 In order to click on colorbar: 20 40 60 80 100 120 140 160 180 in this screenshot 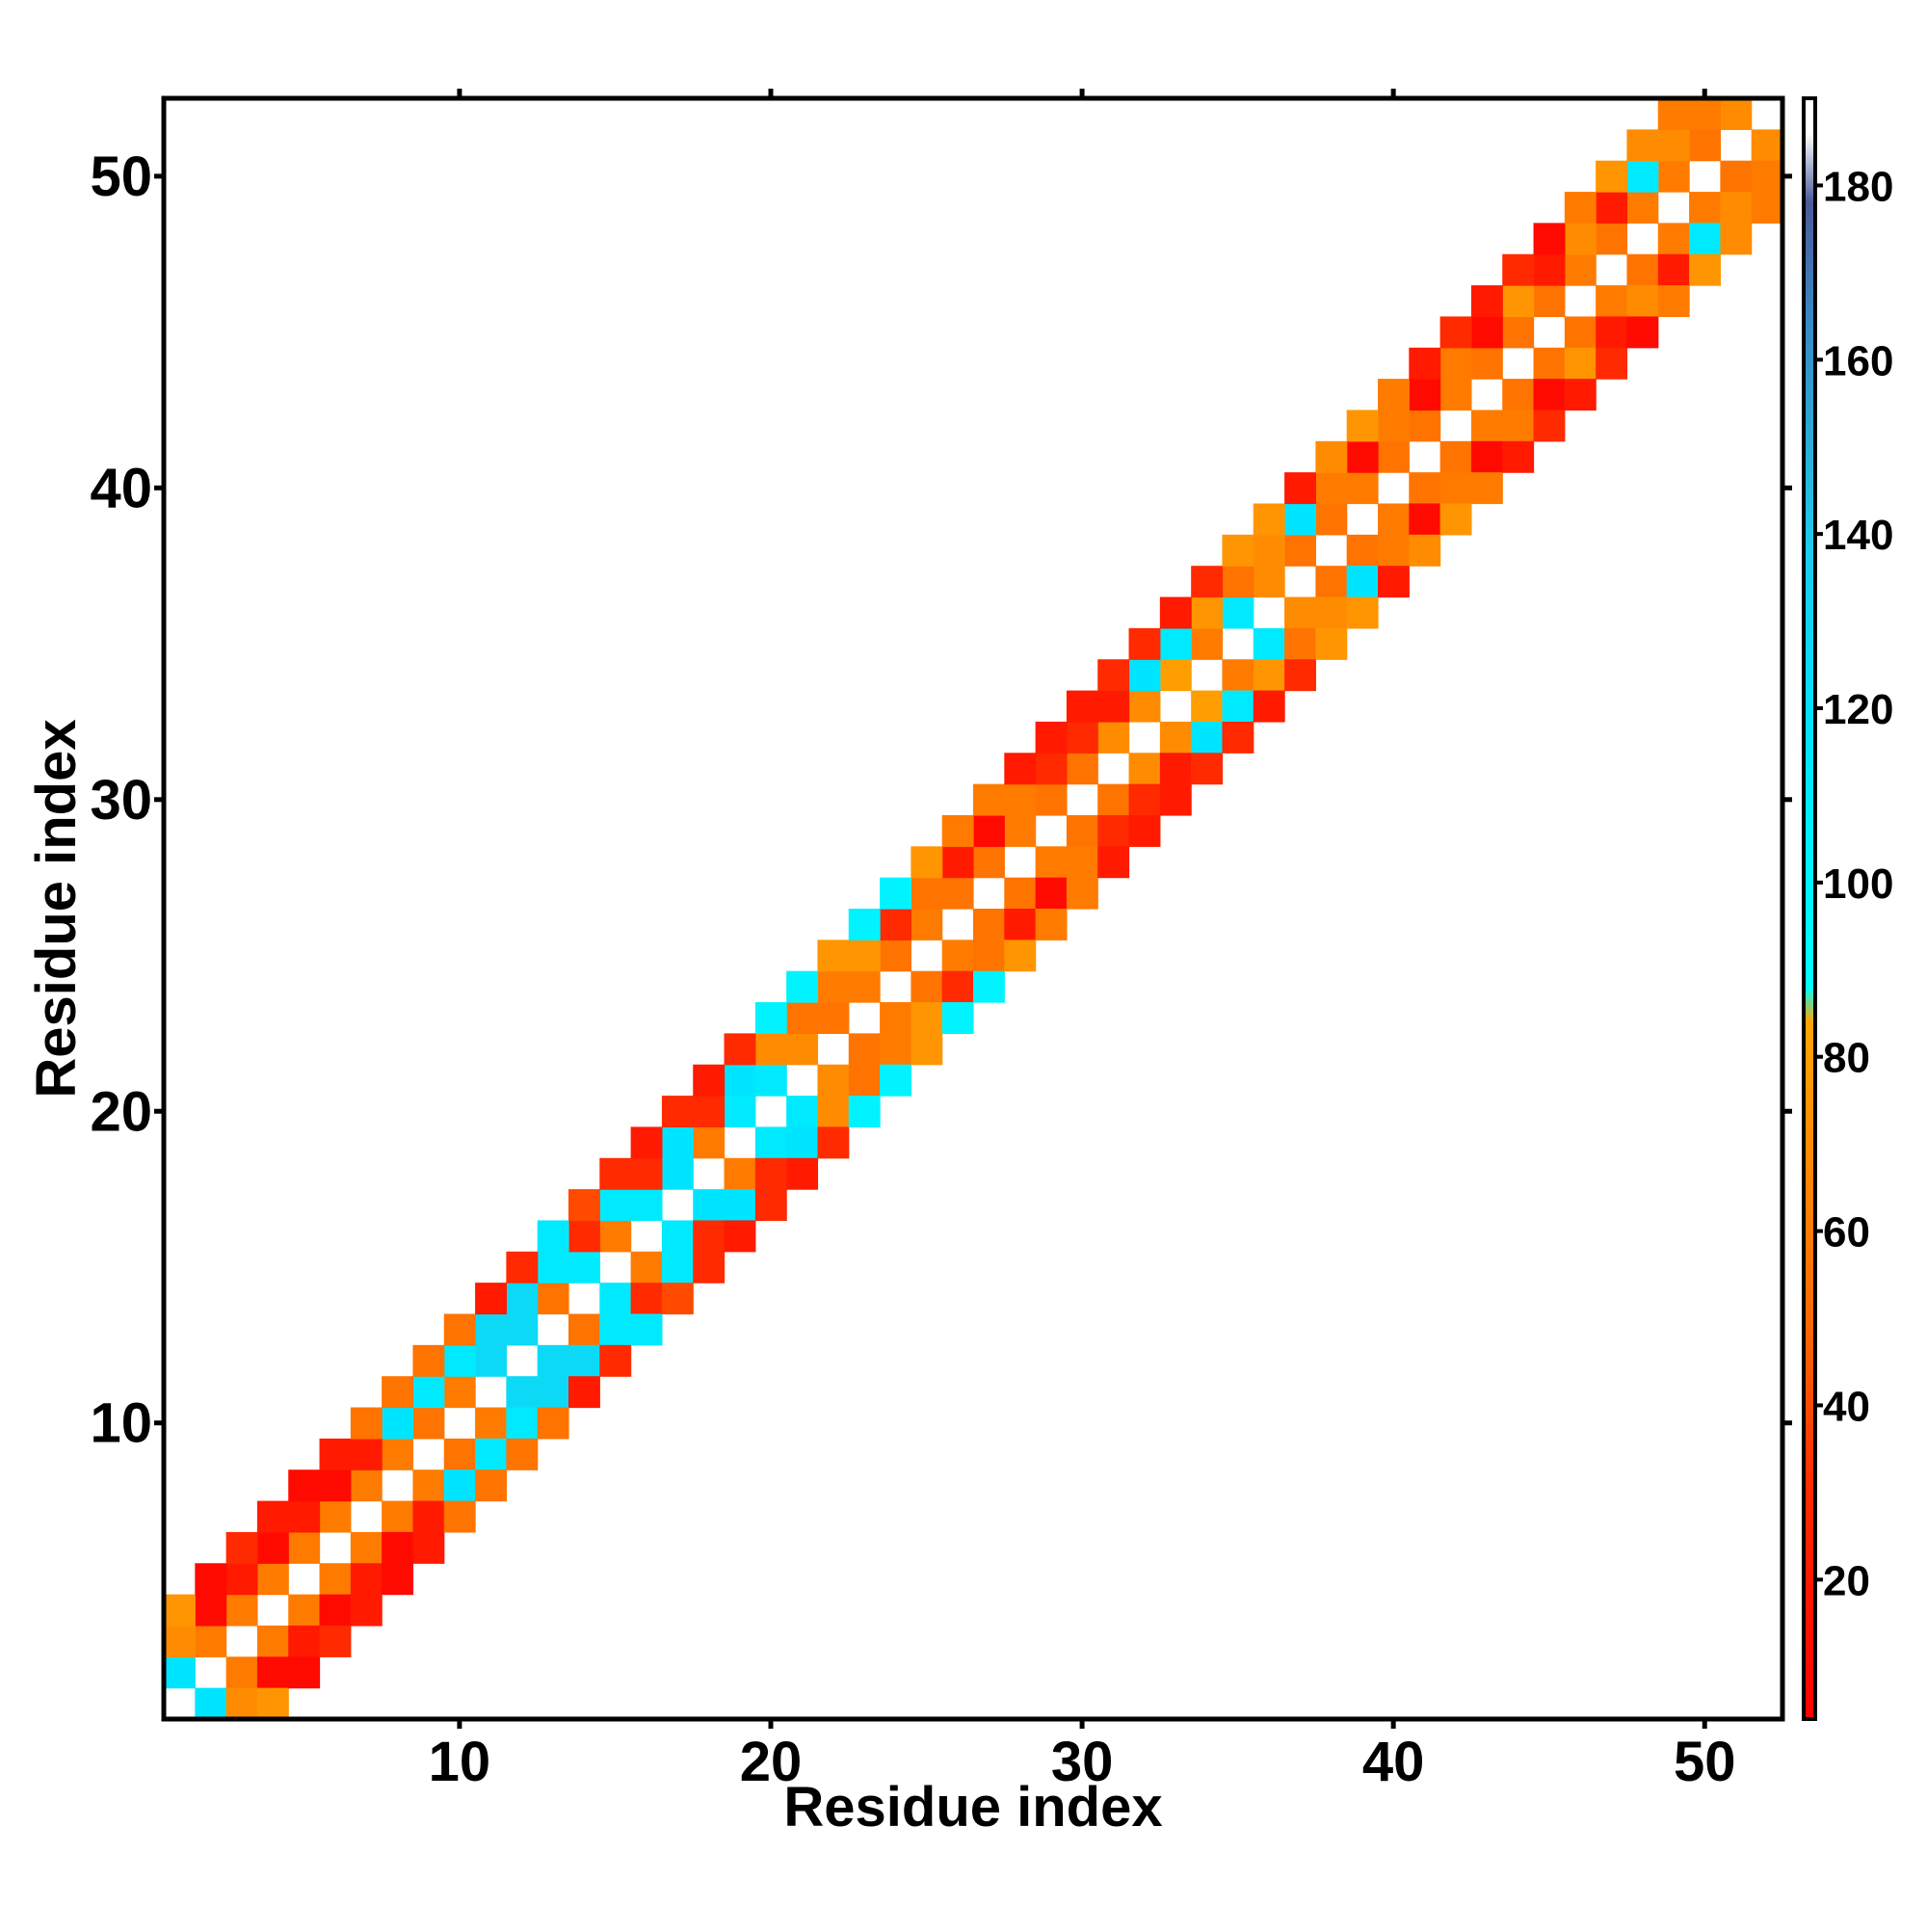, I will do `click(1847, 908)`.